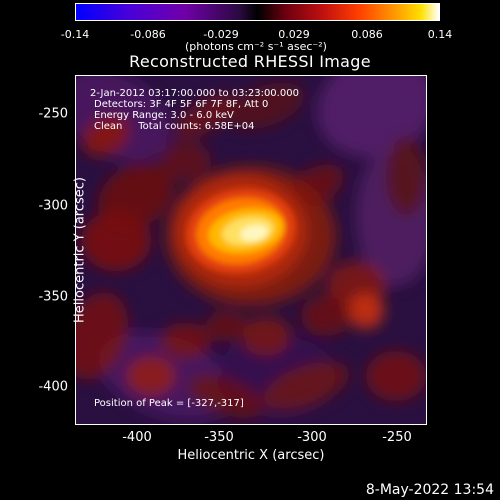 Image resolution: width=500 pixels, height=500 pixels. Describe the element at coordinates (80, 250) in the screenshot. I see `y-axis-label: Heliocentric Y (arcsec)` at that location.